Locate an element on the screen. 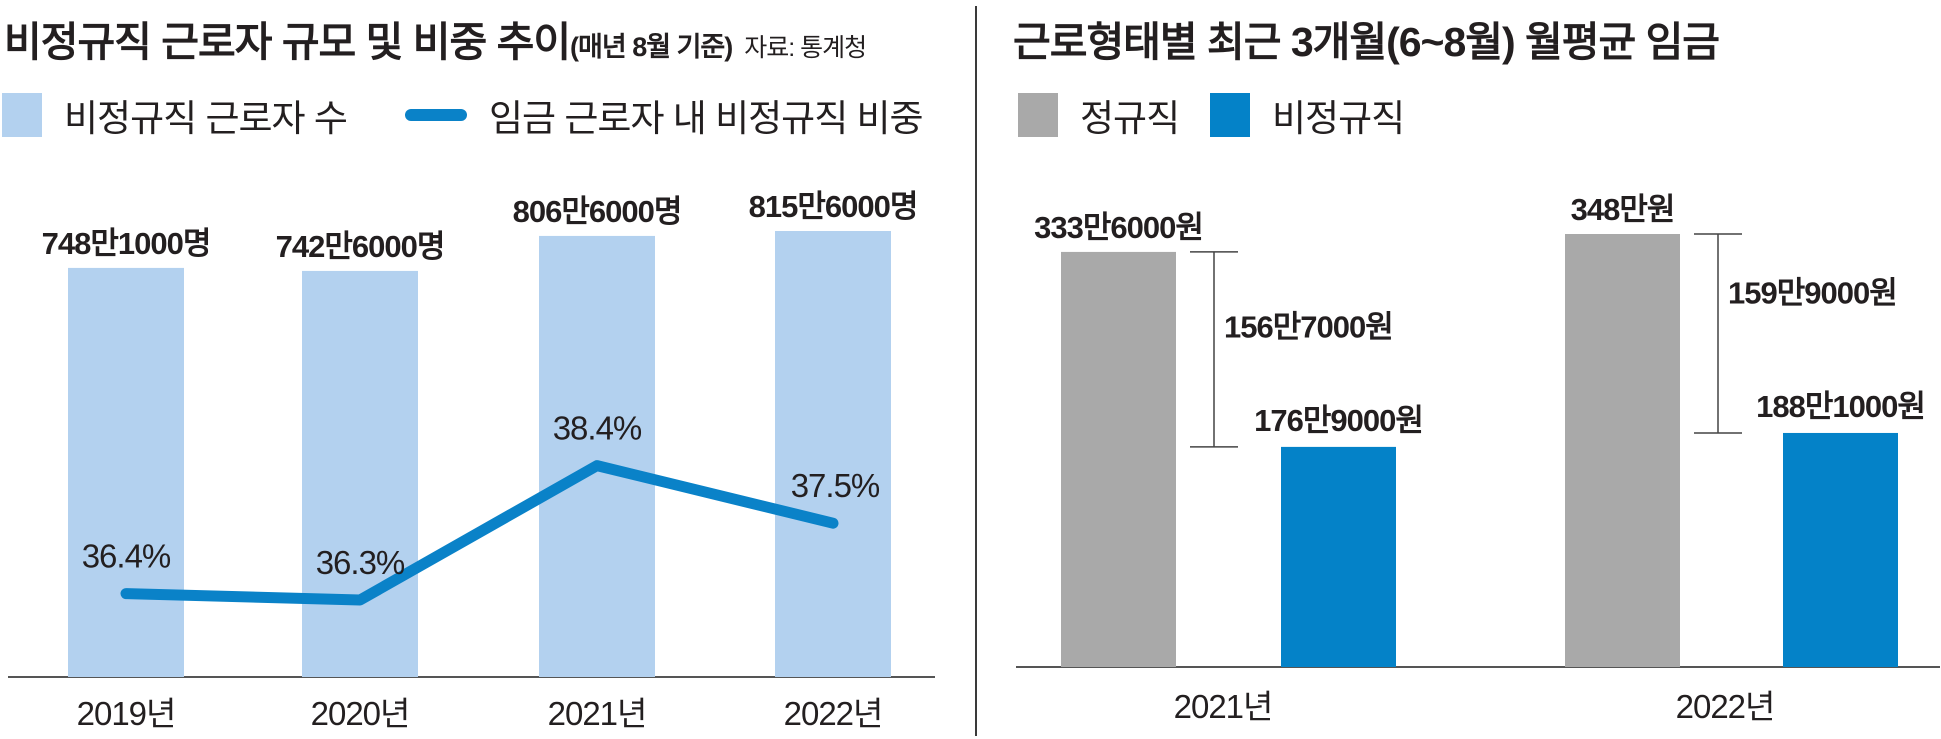 The image size is (1941, 739). left-chart-subtitle: (매년 8월 기준) is located at coordinates (651, 47).